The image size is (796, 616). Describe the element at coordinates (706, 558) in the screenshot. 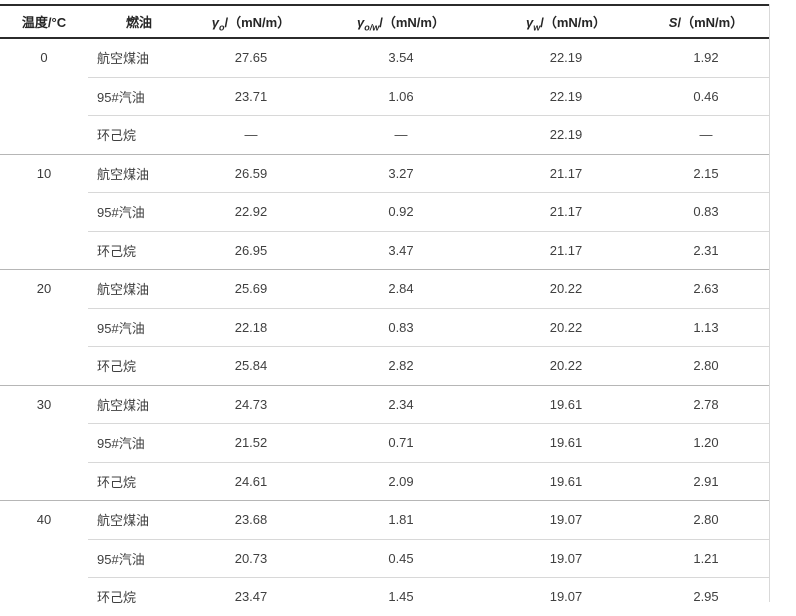

I see `s-cell: 1.21` at that location.